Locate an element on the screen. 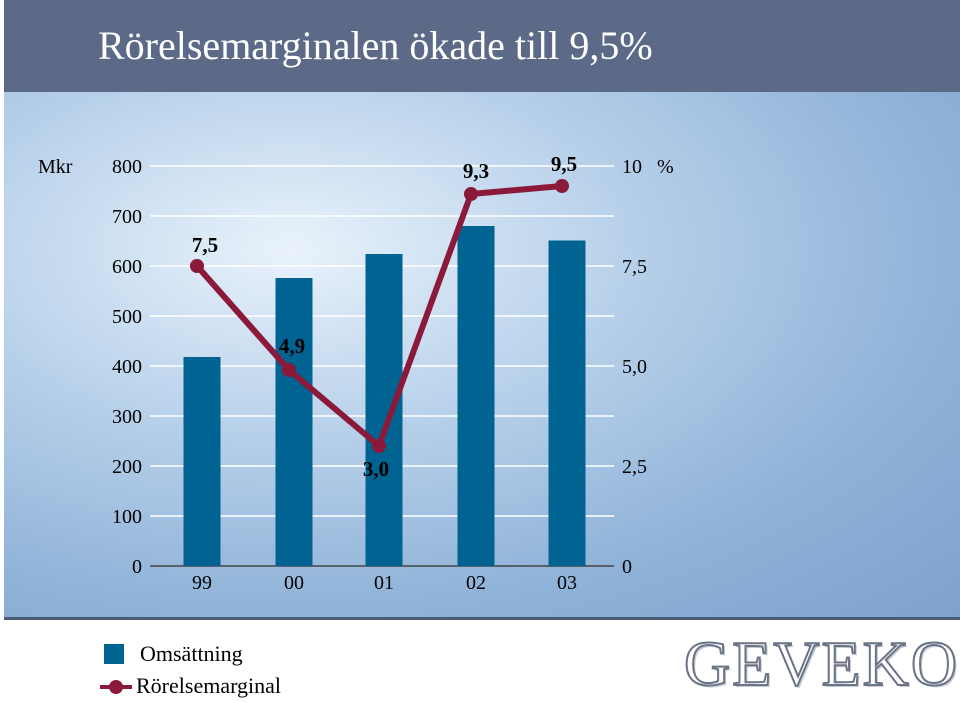  left-axis-tick-label: 800 is located at coordinates (127, 167).